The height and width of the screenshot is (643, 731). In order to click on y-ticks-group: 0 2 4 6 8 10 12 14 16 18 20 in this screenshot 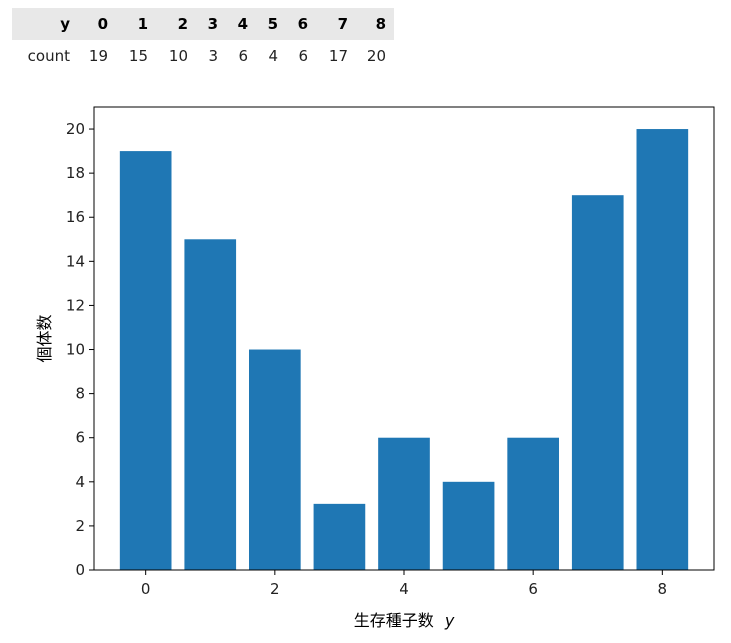, I will do `click(80, 349)`.